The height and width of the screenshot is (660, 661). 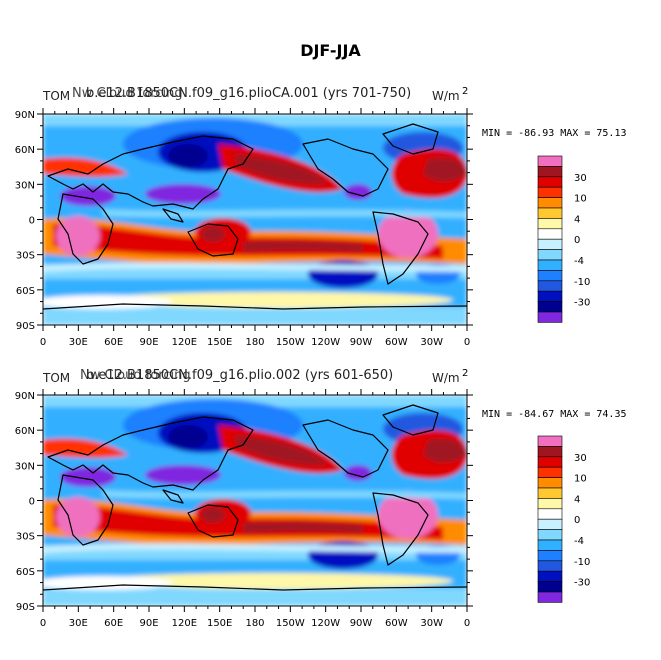 What do you see at coordinates (582, 303) in the screenshot?
I see `colorbar-label: -30` at bounding box center [582, 303].